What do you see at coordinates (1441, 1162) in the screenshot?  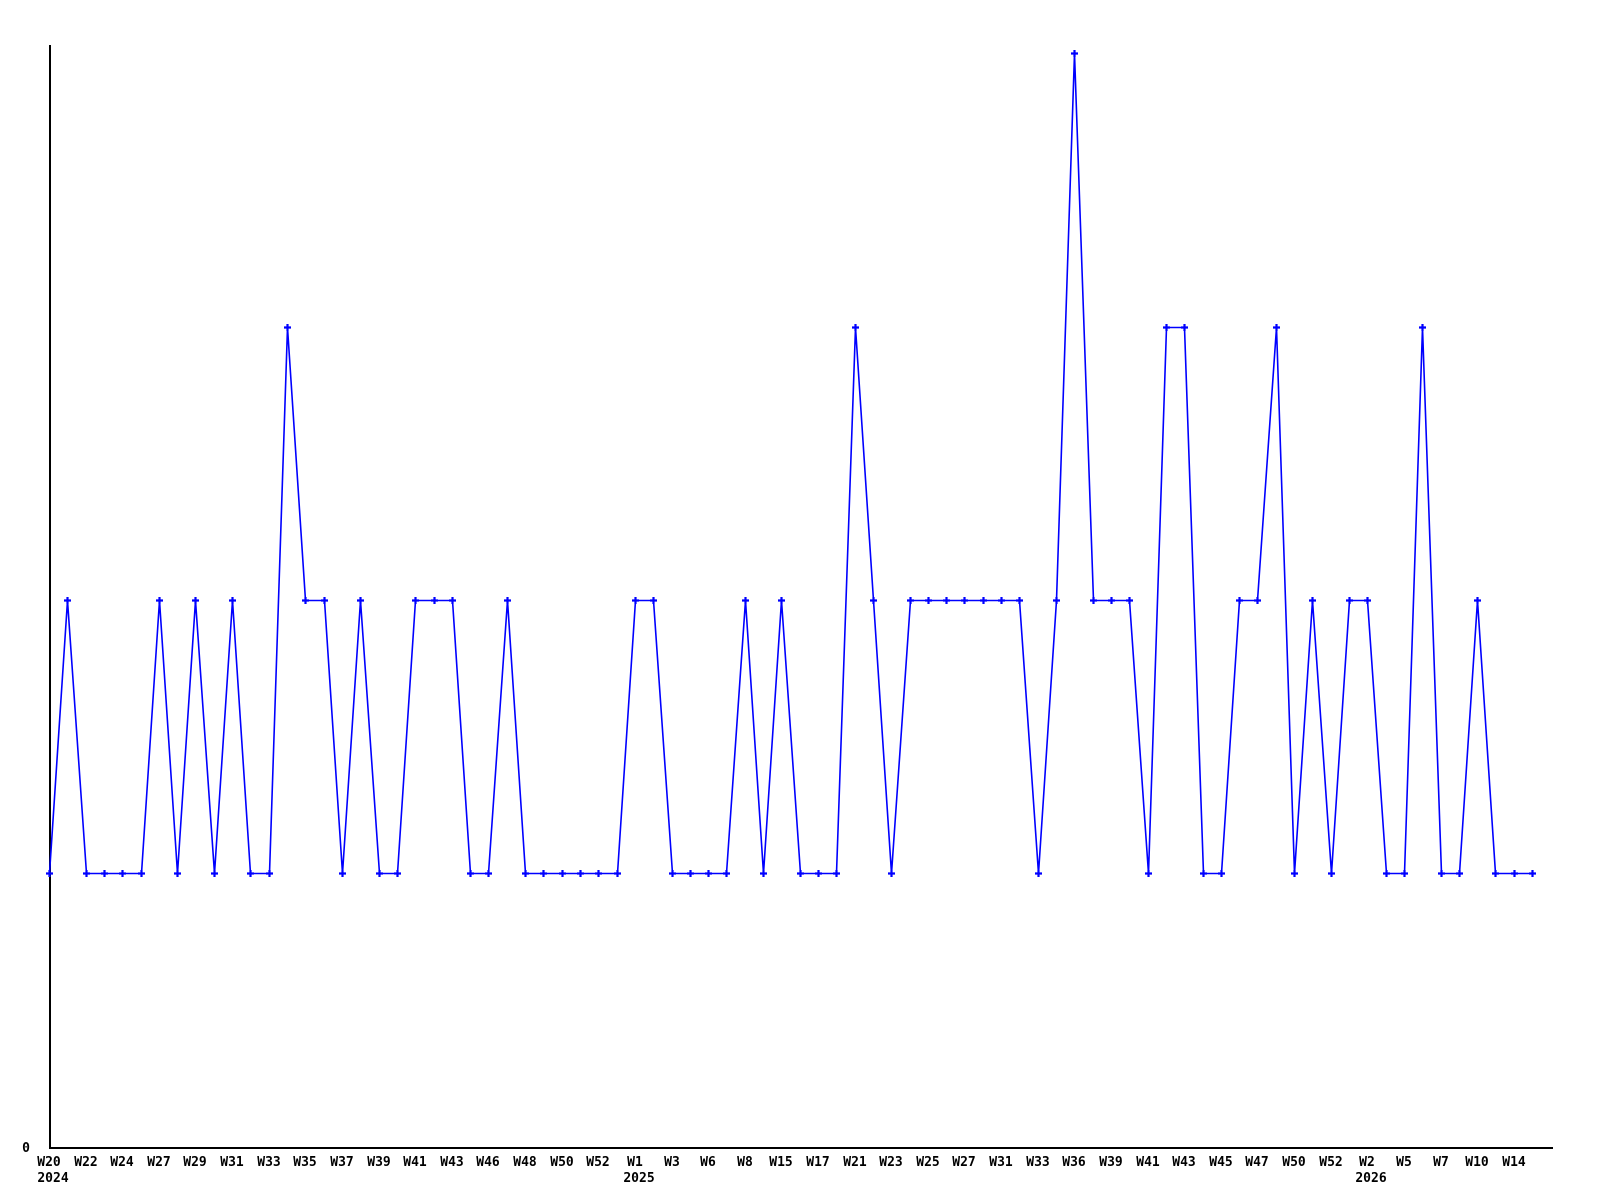 I see `x-tick-label: W7` at bounding box center [1441, 1162].